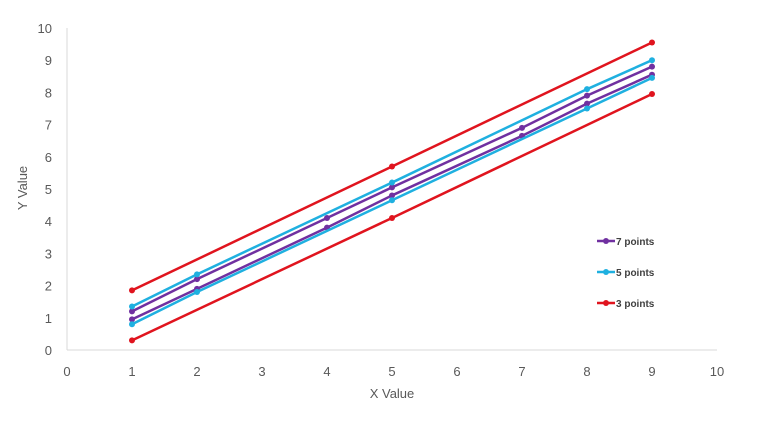 The width and height of the screenshot is (768, 432). What do you see at coordinates (66, 371) in the screenshot?
I see `x-tick-label: 0` at bounding box center [66, 371].